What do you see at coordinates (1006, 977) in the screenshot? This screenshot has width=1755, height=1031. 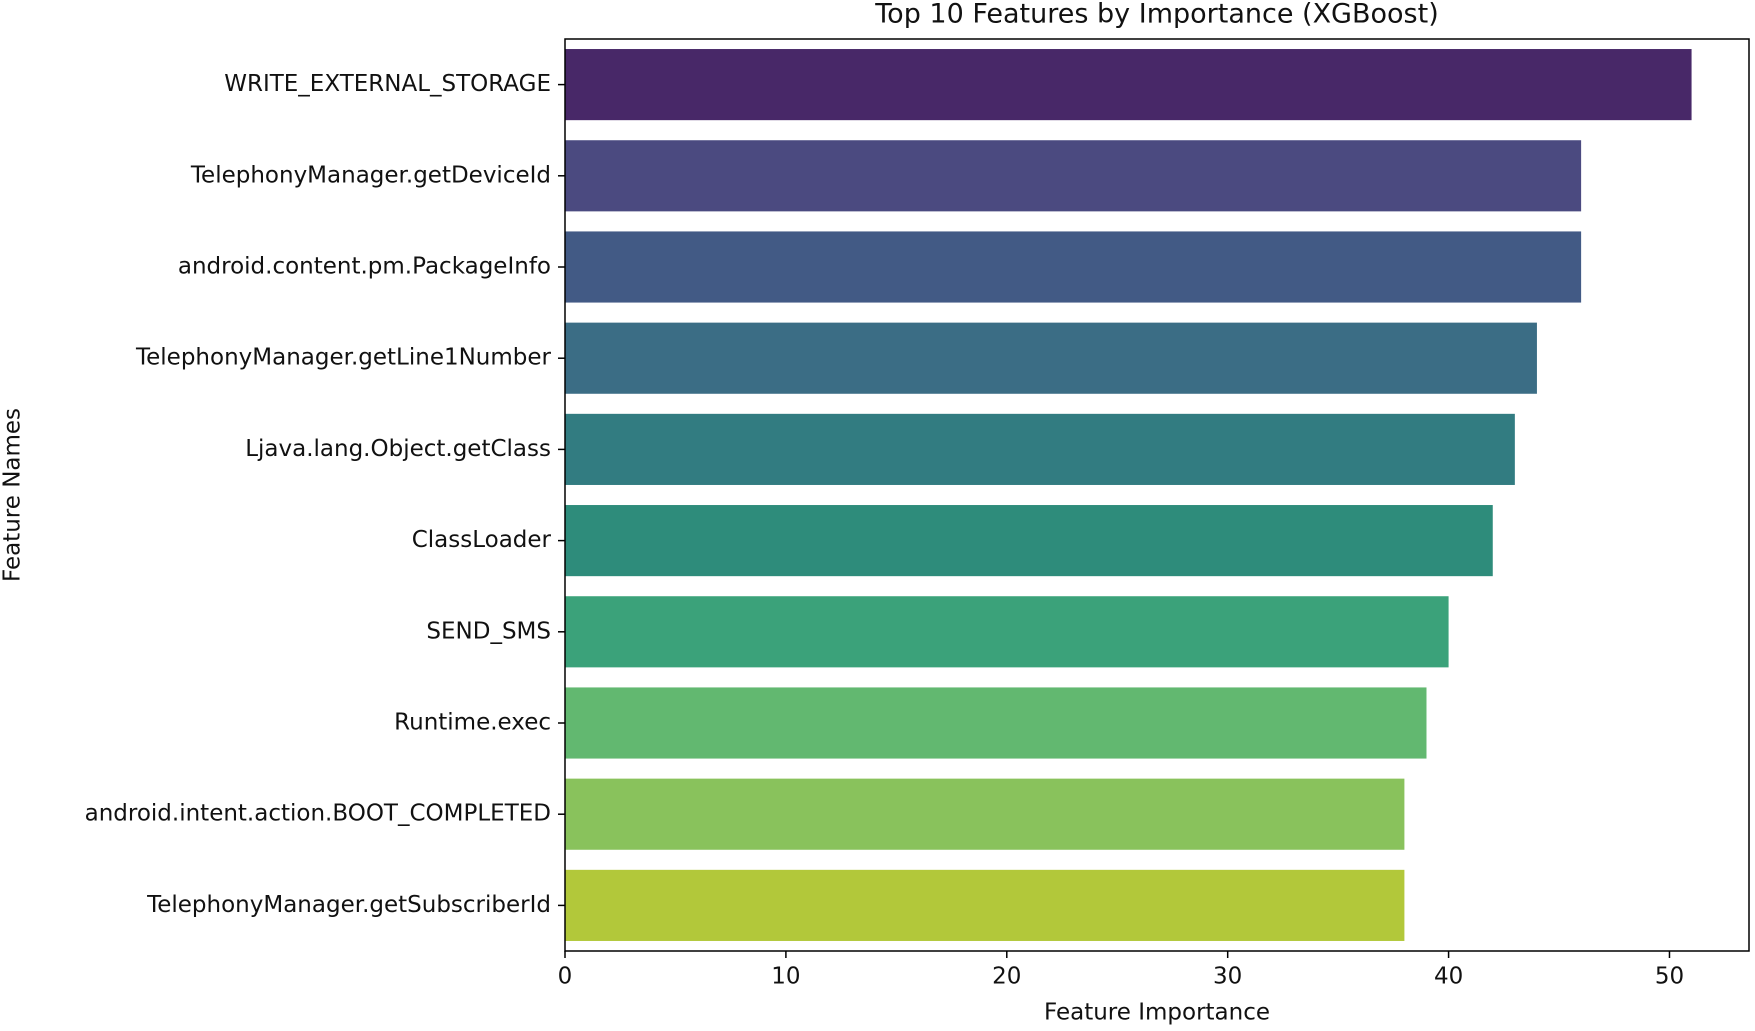 I see `x-tick-label: 20` at bounding box center [1006, 977].